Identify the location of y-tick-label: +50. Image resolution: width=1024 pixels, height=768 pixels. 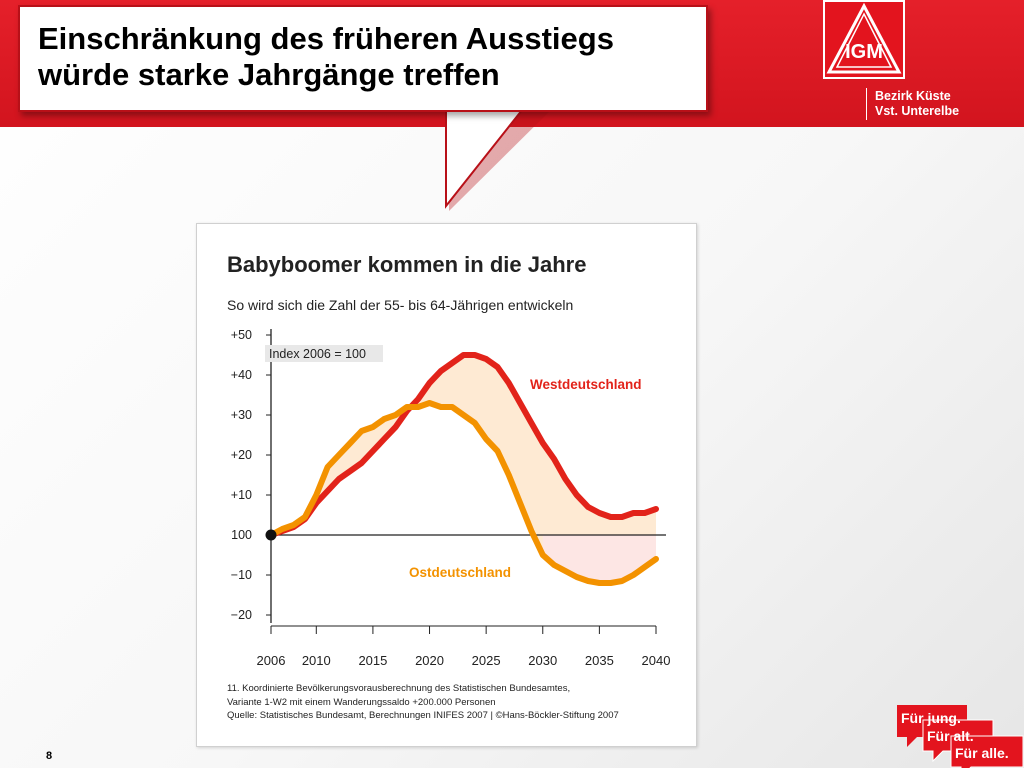
(241, 335).